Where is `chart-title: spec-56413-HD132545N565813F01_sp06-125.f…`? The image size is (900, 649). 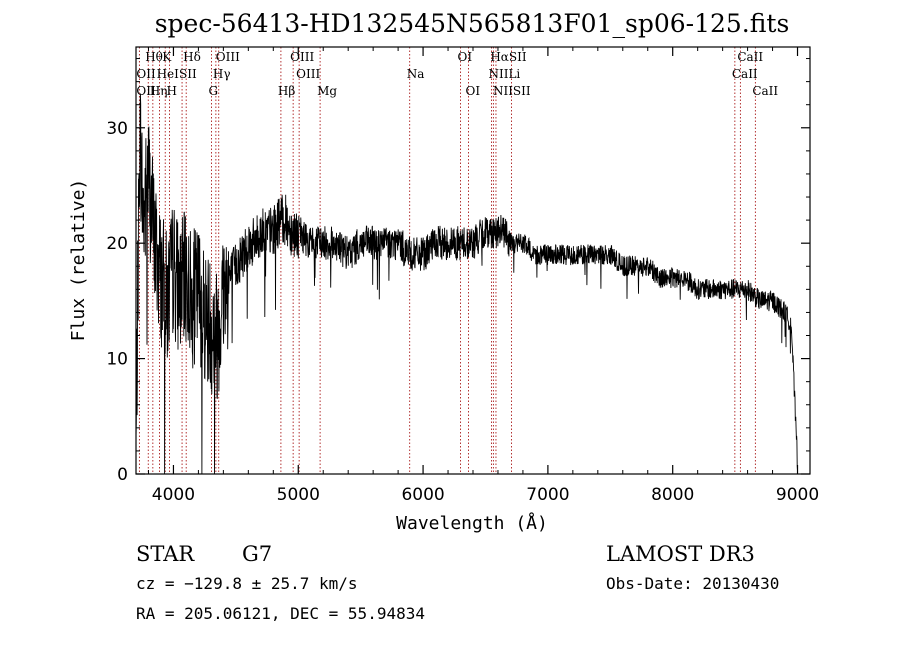
chart-title: spec-56413-HD132545N565813F01_sp06-125.f… is located at coordinates (472, 23).